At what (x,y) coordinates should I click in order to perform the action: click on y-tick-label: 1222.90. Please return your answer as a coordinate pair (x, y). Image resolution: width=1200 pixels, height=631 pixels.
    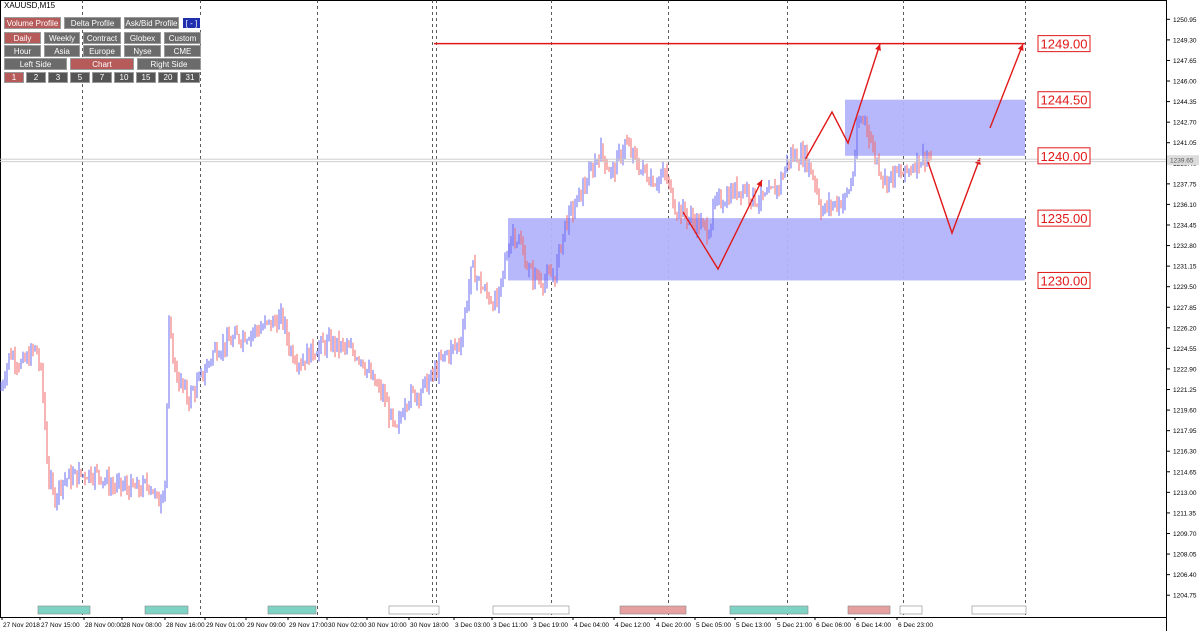
    Looking at the image, I should click on (1185, 369).